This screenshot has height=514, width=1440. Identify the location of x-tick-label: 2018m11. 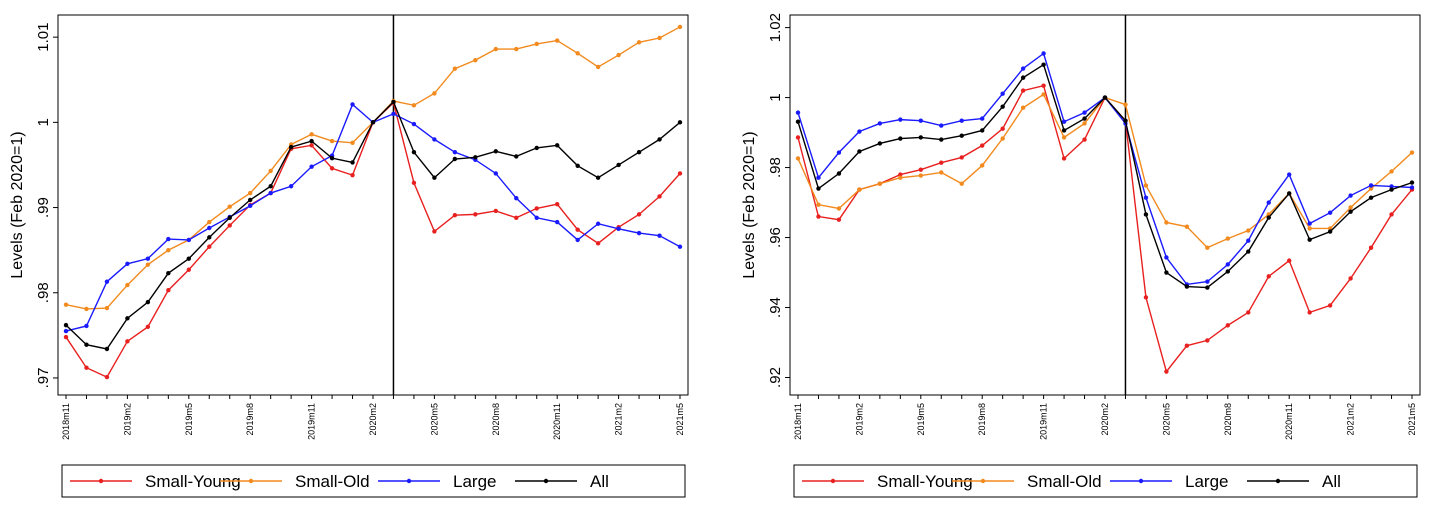
(798, 421).